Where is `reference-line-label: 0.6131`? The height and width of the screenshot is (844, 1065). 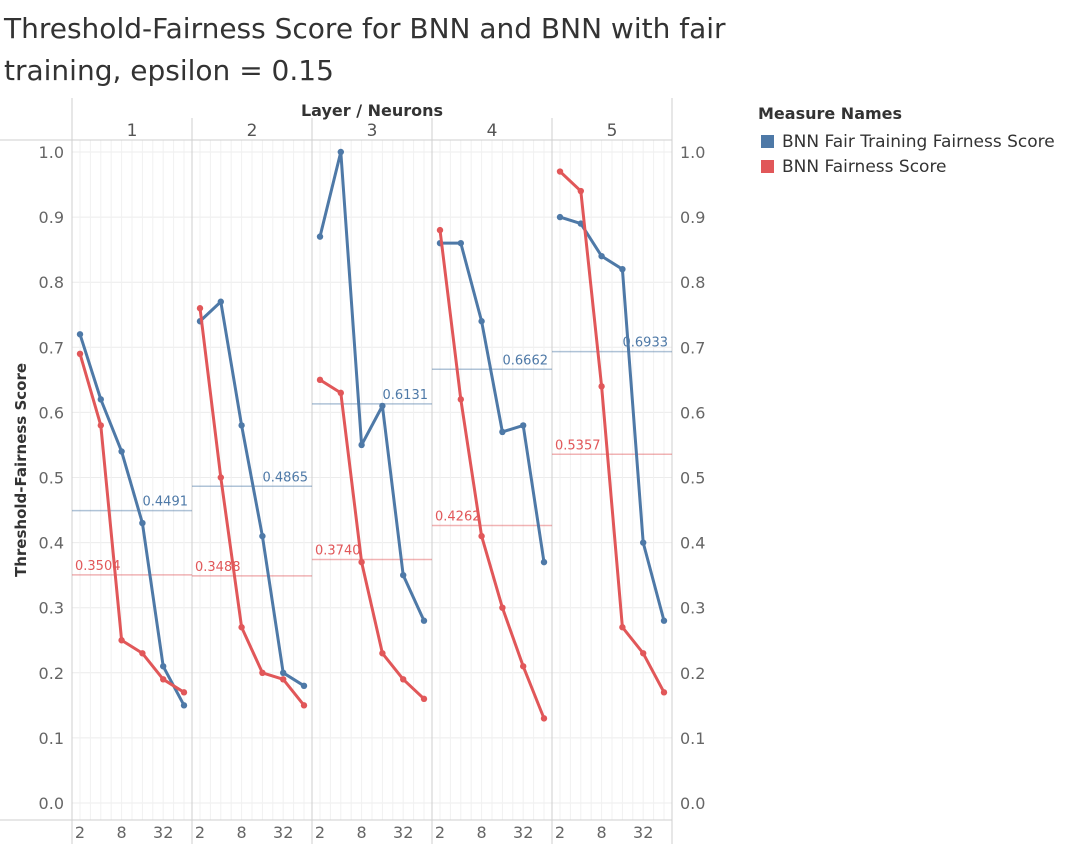 reference-line-label: 0.6131 is located at coordinates (406, 395).